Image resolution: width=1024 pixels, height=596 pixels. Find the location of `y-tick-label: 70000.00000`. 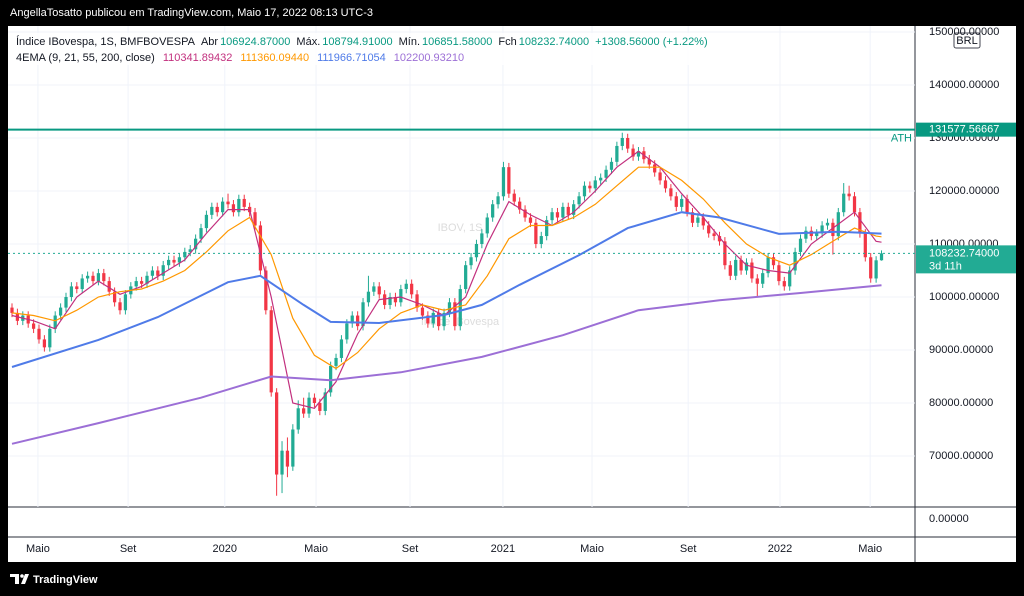

y-tick-label: 70000.00000 is located at coordinates (961, 456).